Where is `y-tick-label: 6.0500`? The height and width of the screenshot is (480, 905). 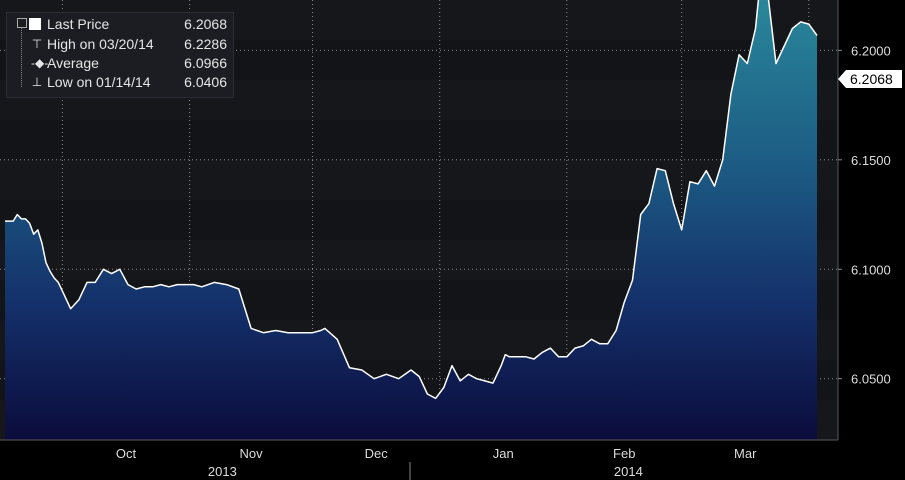
y-tick-label: 6.0500 is located at coordinates (871, 379).